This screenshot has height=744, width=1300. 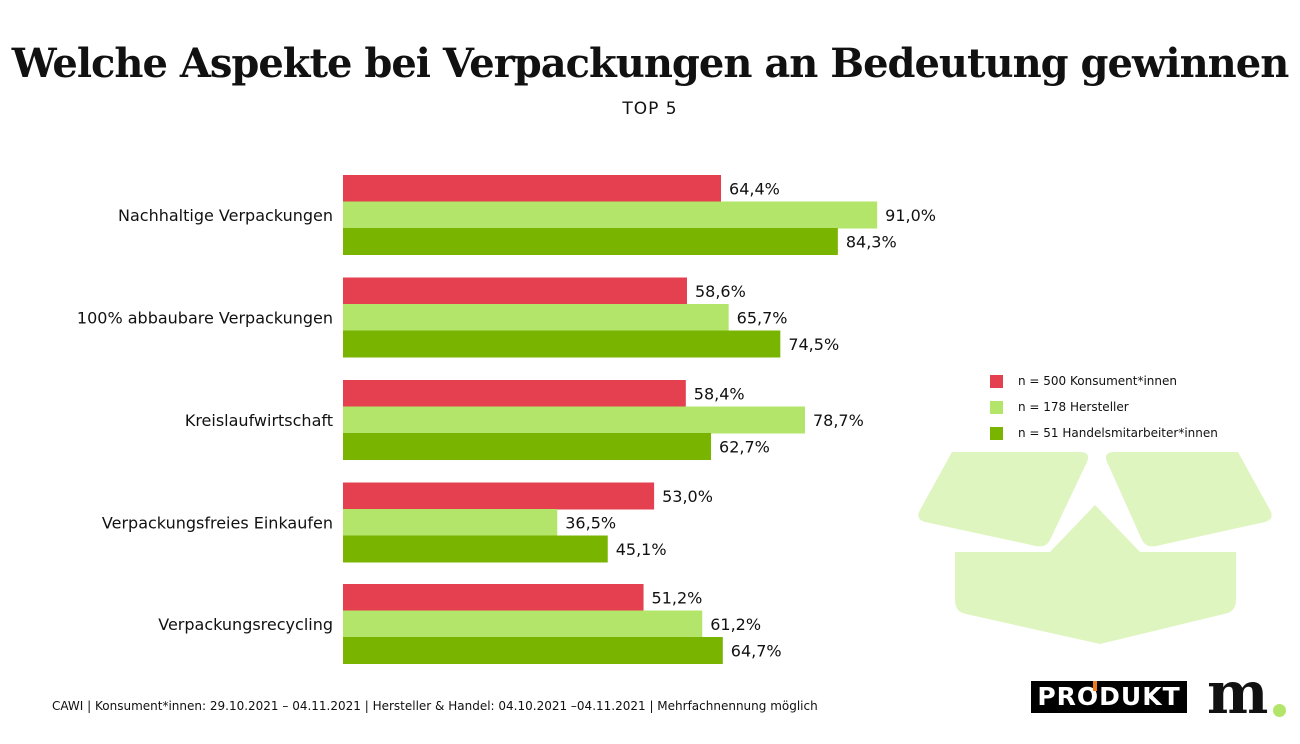 I want to click on category-label: 100% abbaubare Verpackungen, so click(x=205, y=317).